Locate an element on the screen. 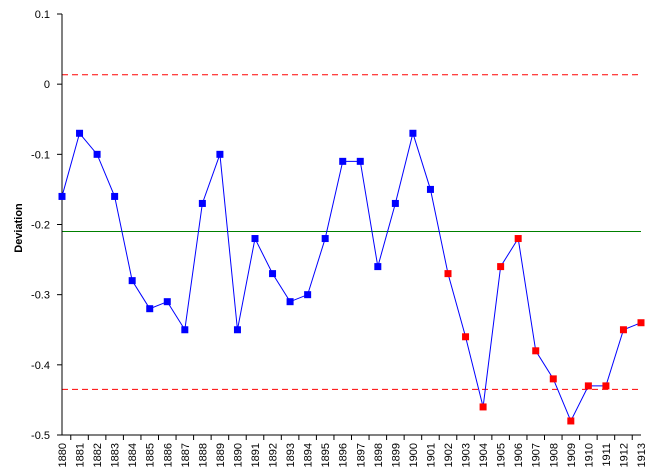 The height and width of the screenshot is (476, 652). x-tick-label: 1888 is located at coordinates (203, 455).